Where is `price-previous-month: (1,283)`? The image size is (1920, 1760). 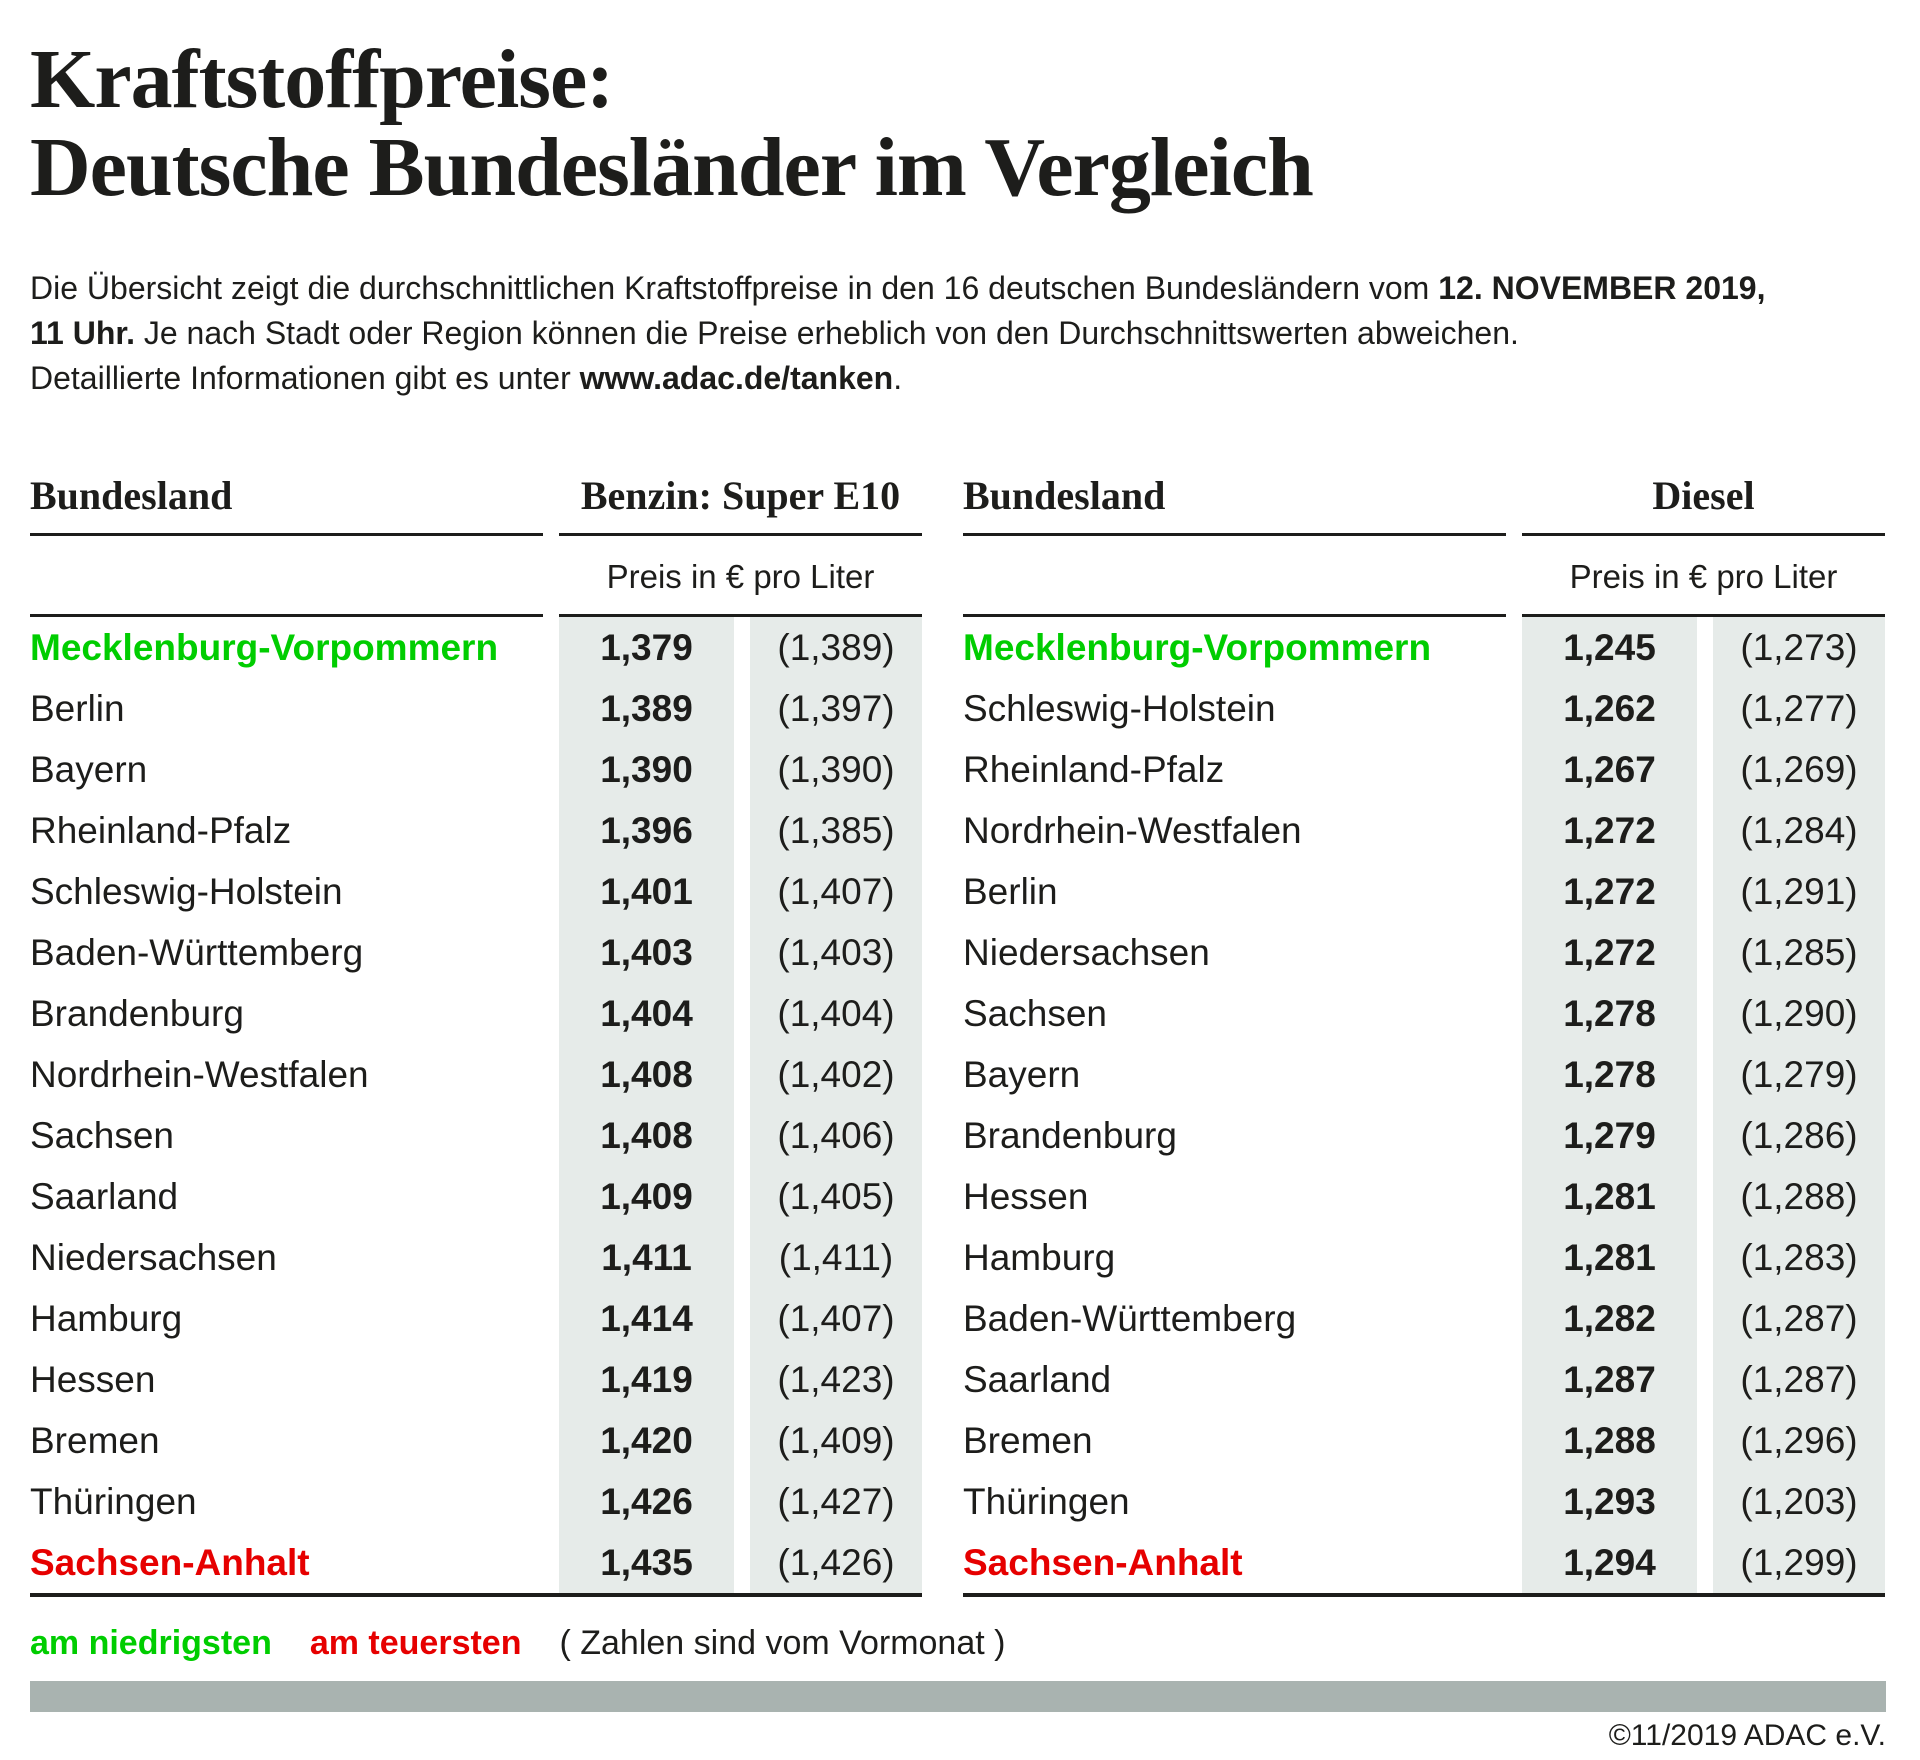
price-previous-month: (1,283) is located at coordinates (1799, 1257).